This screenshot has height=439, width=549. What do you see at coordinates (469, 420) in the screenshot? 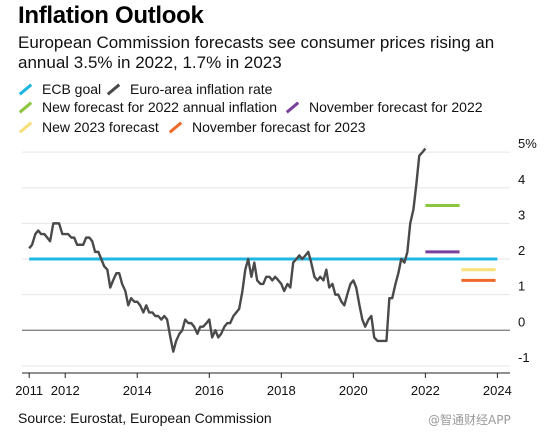
I see `watermark: @智通财经APP` at bounding box center [469, 420].